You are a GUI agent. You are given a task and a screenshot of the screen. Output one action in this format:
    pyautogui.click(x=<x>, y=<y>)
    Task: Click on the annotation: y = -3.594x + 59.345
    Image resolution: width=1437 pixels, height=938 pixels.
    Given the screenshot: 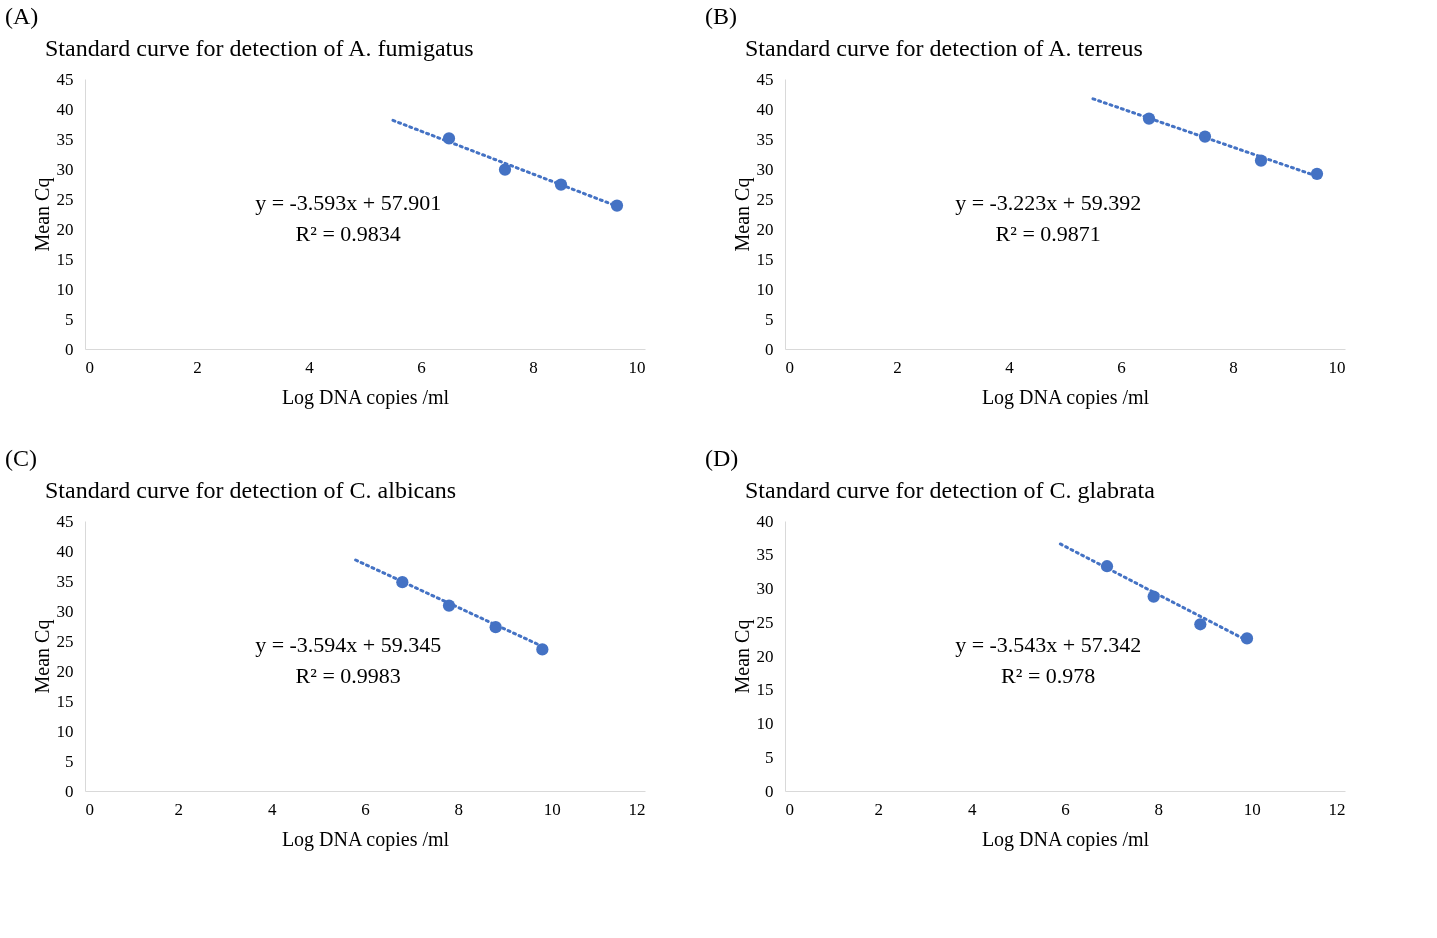 What is the action you would take?
    pyautogui.click(x=348, y=645)
    